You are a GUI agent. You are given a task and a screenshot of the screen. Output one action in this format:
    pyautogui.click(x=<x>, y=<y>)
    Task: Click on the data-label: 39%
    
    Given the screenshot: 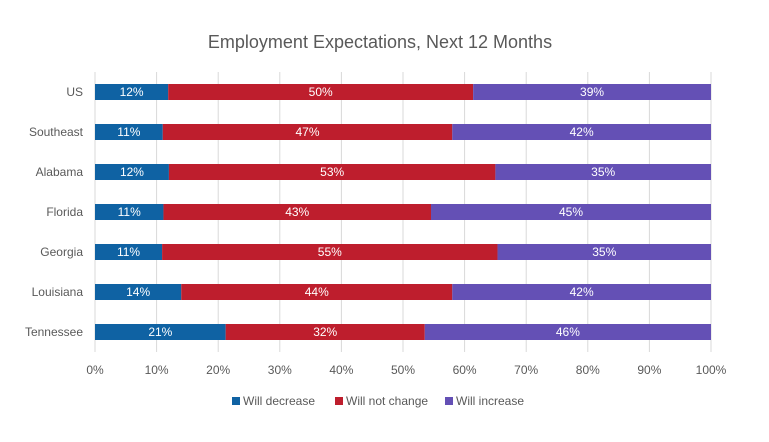 What is the action you would take?
    pyautogui.click(x=592, y=92)
    